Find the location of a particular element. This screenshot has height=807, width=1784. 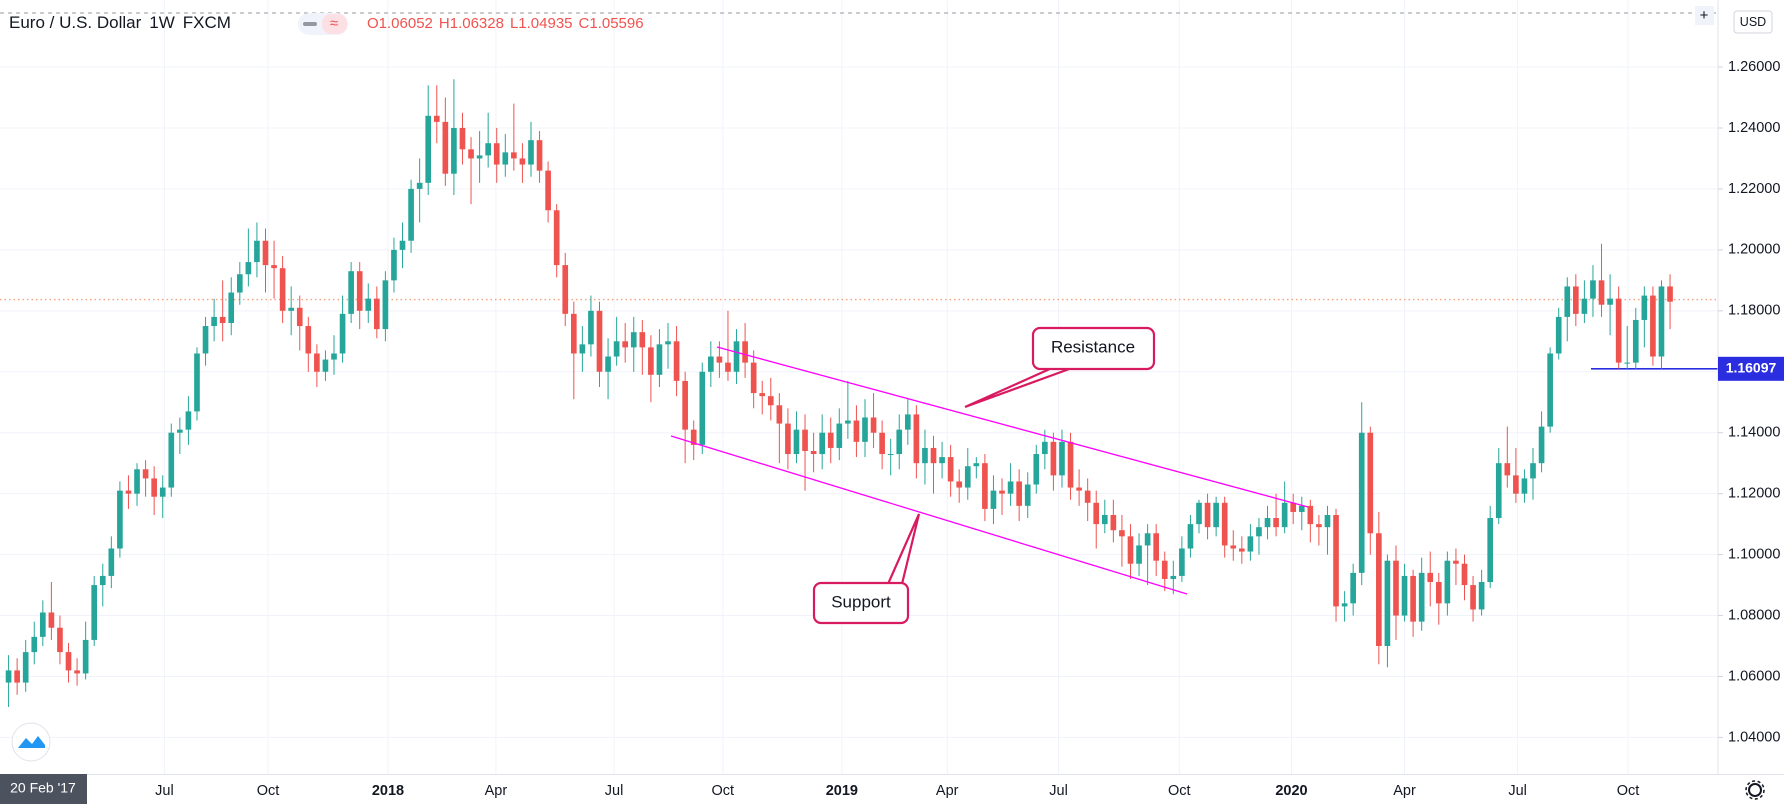

y-tick-label: 1.24000 is located at coordinates (1754, 128).